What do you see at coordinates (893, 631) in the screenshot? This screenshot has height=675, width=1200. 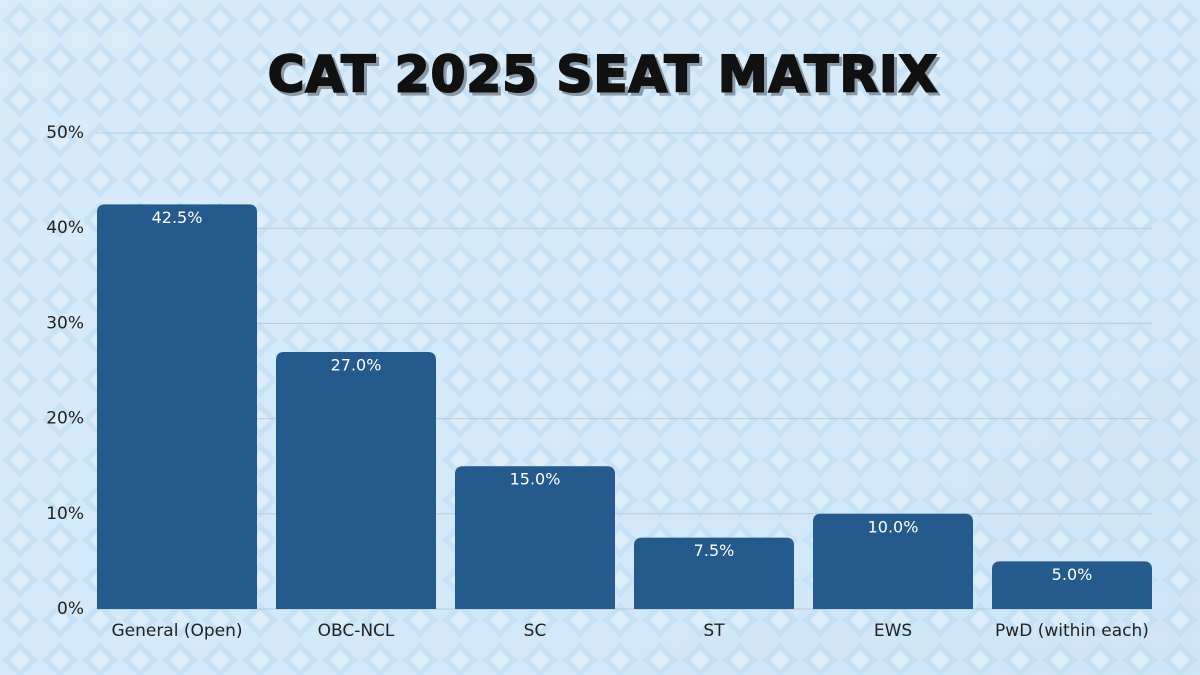 I see `x-tick-label: EWS` at bounding box center [893, 631].